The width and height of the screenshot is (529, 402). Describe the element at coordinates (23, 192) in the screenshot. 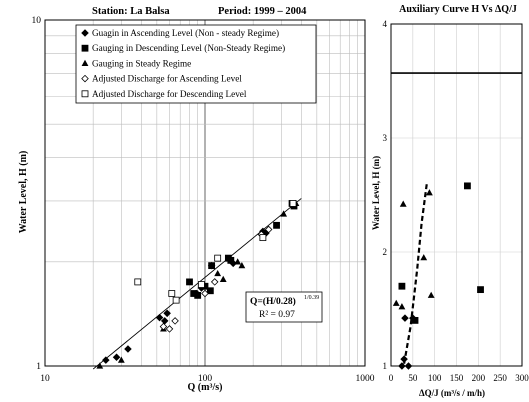

I see `left-y-axis-label: Water Level, H (m)` at that location.